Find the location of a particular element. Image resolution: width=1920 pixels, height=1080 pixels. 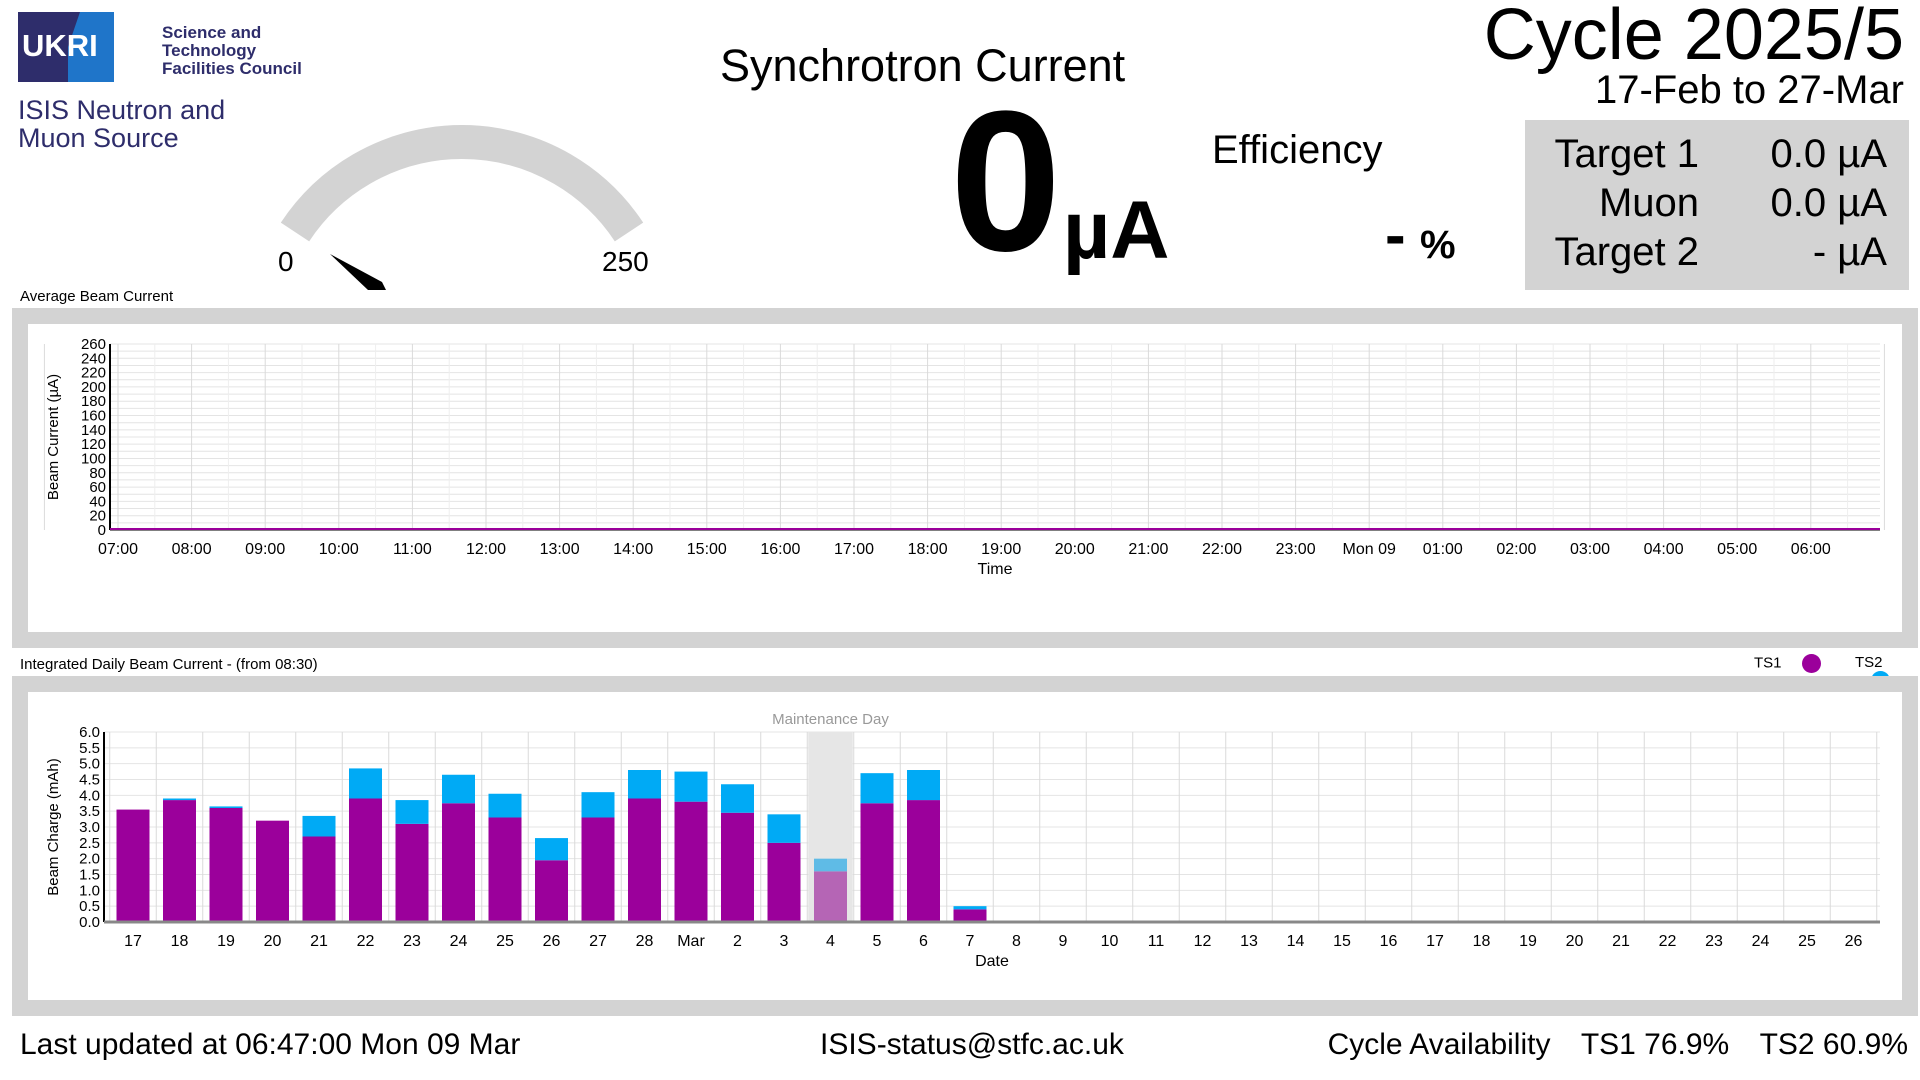

x-tick-label: 05:00 is located at coordinates (1737, 549).